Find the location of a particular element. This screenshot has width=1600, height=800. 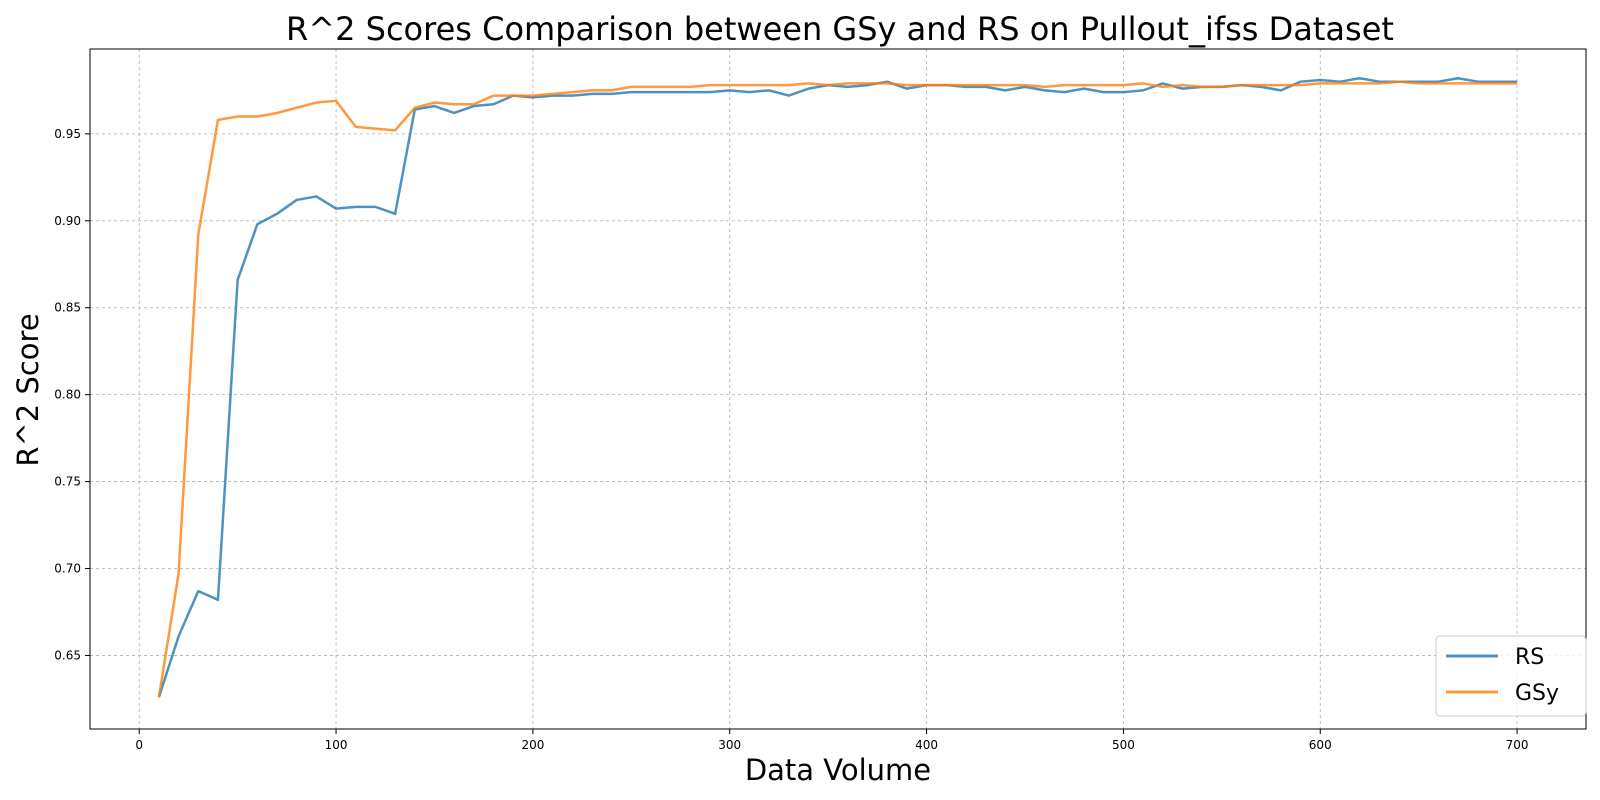

y-tick-label: 0.75 is located at coordinates (67, 482).